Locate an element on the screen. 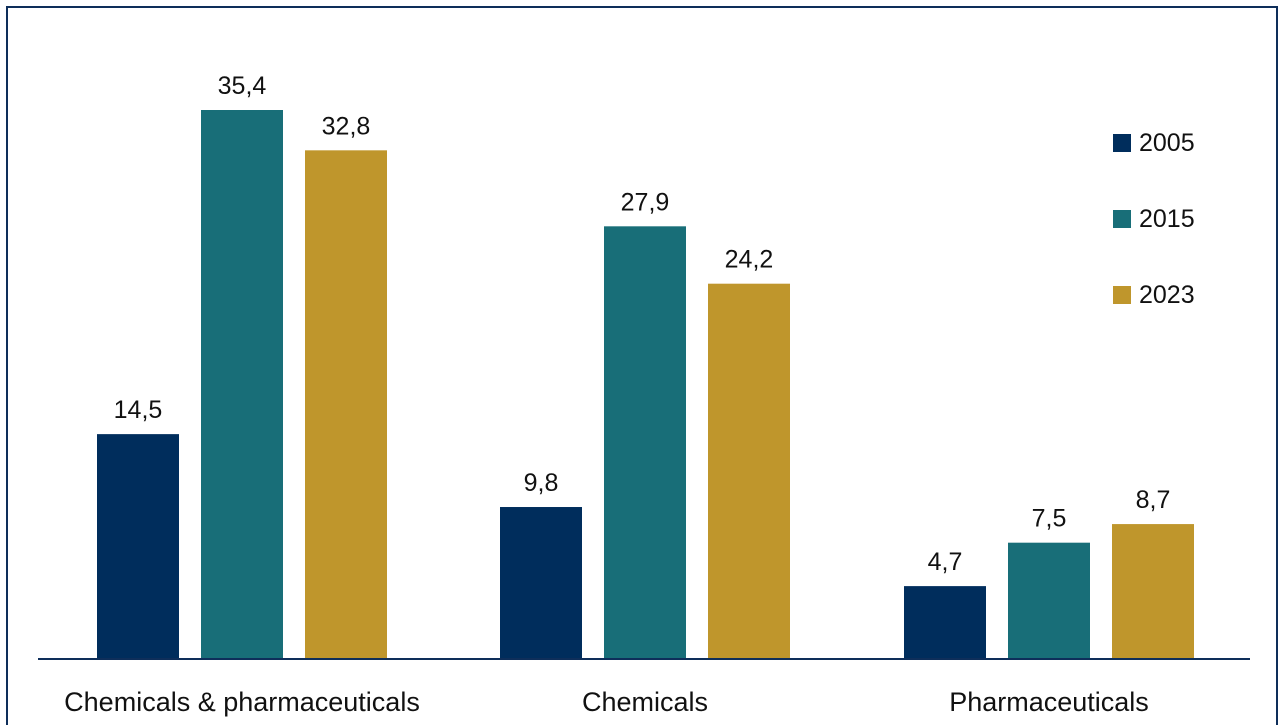 The image size is (1286, 727). data-label-2005-2: 9,8 is located at coordinates (541, 483).